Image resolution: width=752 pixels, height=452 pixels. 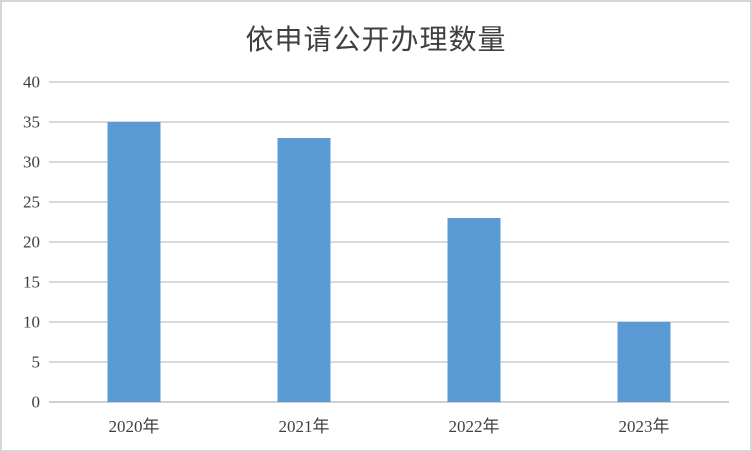 I want to click on y-axis-tick-label: 0, so click(x=36, y=402).